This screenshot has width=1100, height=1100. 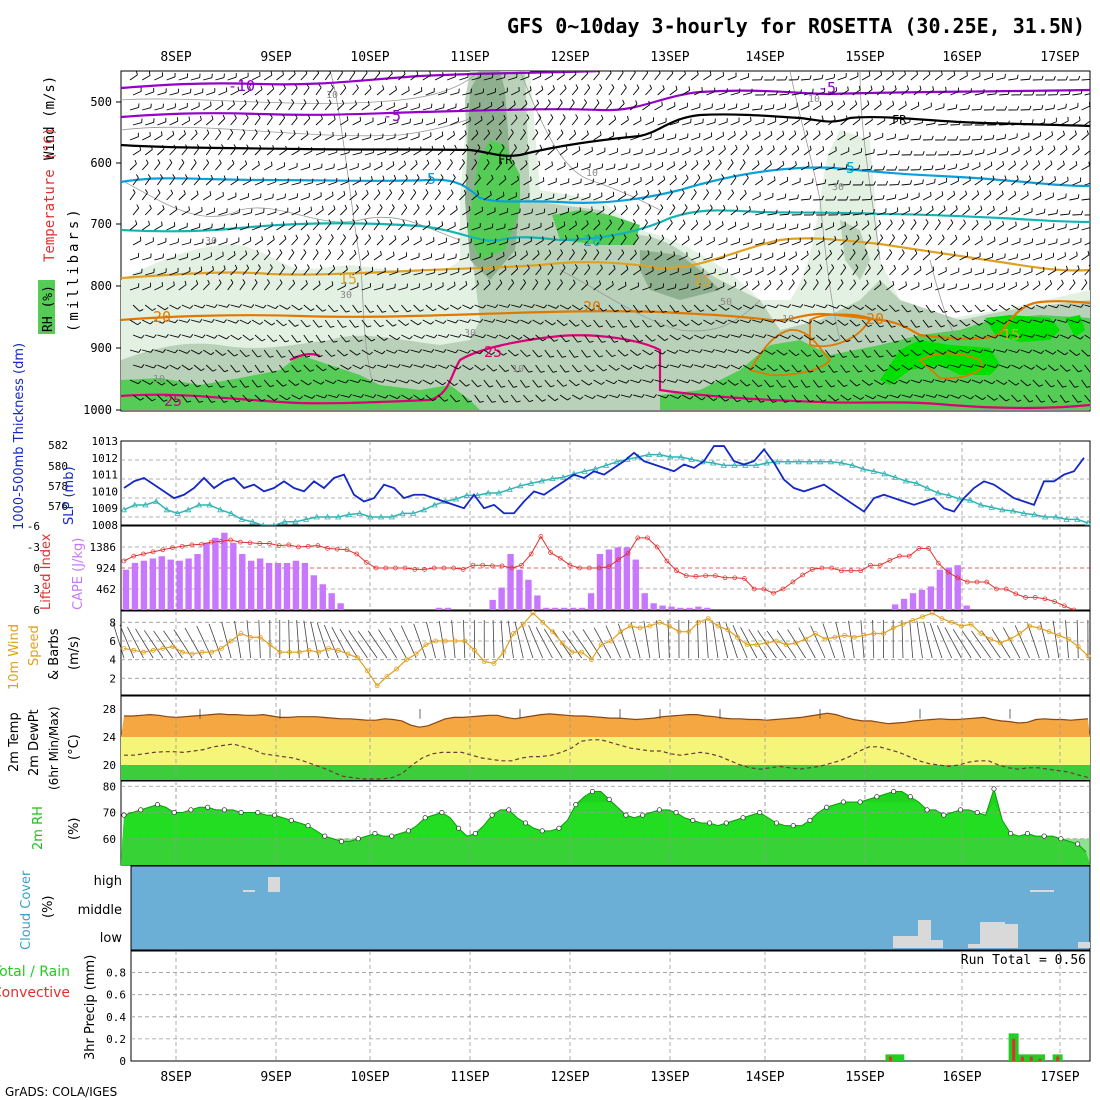 I want to click on pressure-tick: 700, so click(x=101, y=224).